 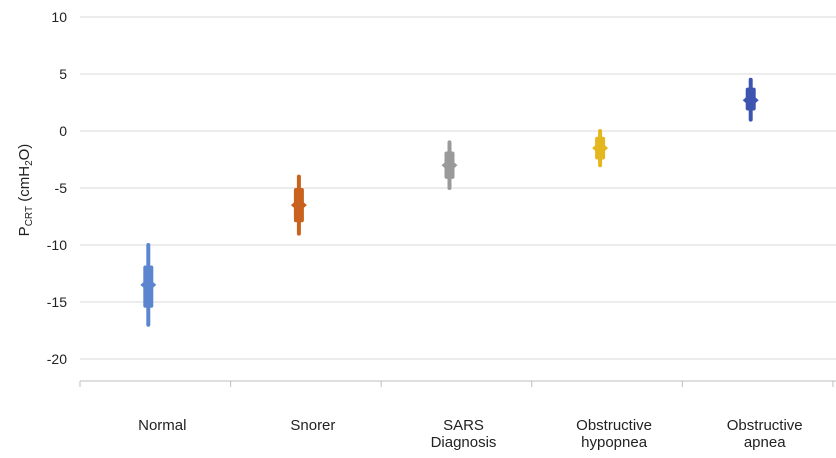 I want to click on y-tick-label: -15, so click(x=57, y=302).